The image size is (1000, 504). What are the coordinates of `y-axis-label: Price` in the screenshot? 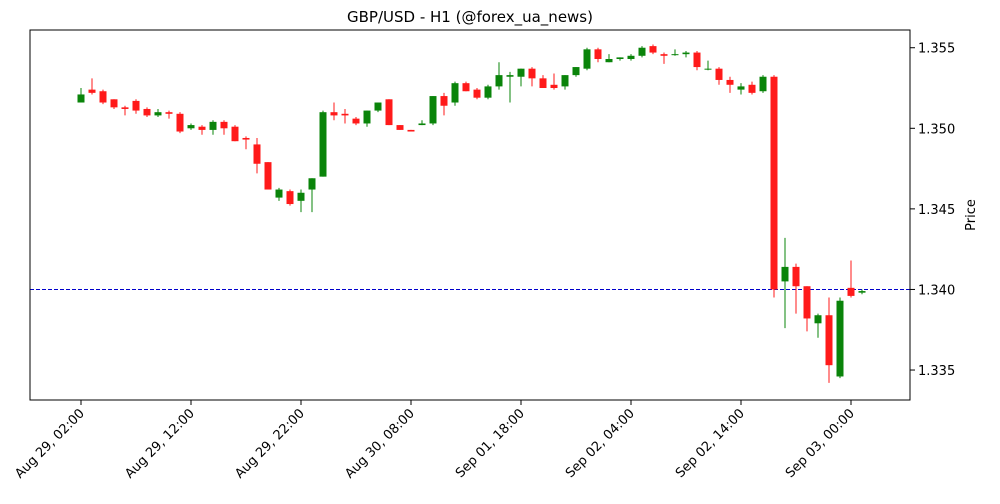 It's located at (971, 215).